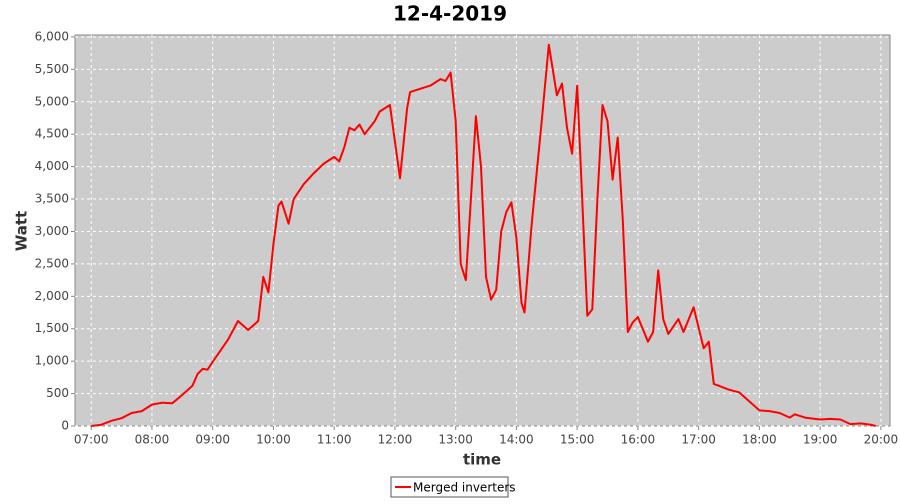  I want to click on y-tick-label: 500, so click(57, 393).